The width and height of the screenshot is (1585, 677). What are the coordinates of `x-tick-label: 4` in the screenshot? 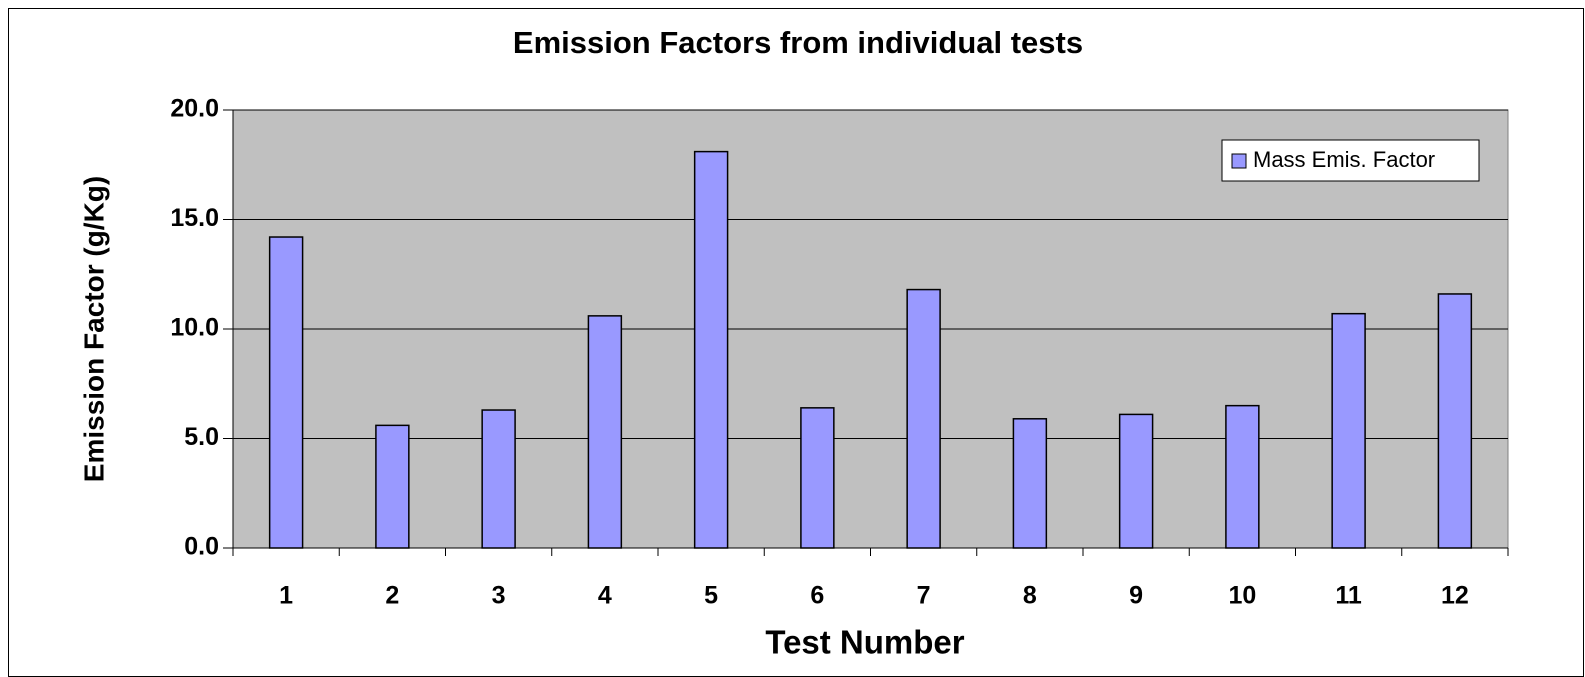 It's located at (605, 596).